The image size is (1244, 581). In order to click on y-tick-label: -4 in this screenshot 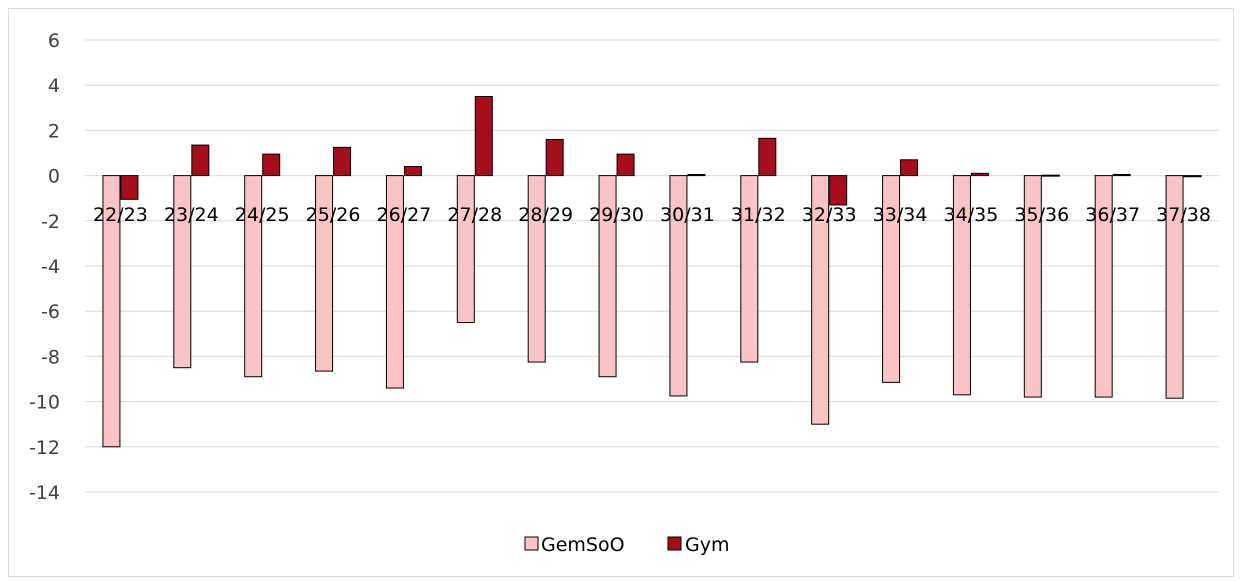, I will do `click(50, 267)`.